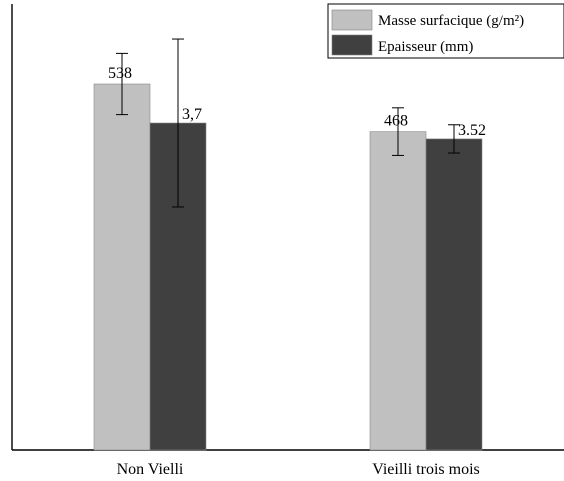 The height and width of the screenshot is (481, 564). Describe the element at coordinates (352, 45) in the screenshot. I see `legend-swatch-epaisseur` at that location.